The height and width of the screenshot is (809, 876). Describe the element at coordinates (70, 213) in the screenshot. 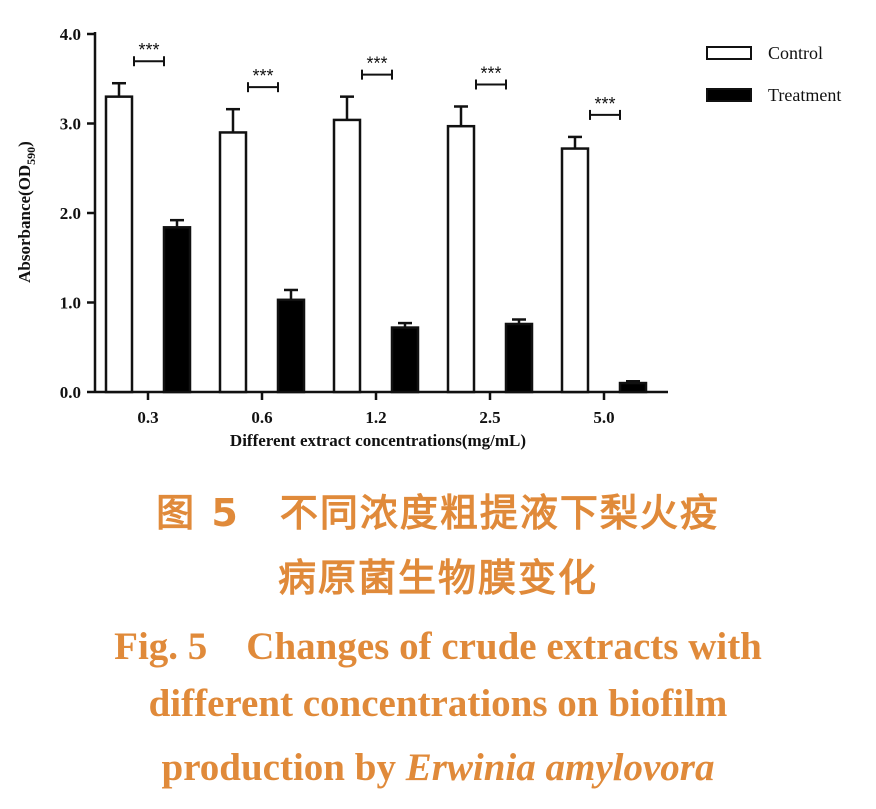

I see `y-tick-label-2: 2.0` at that location.